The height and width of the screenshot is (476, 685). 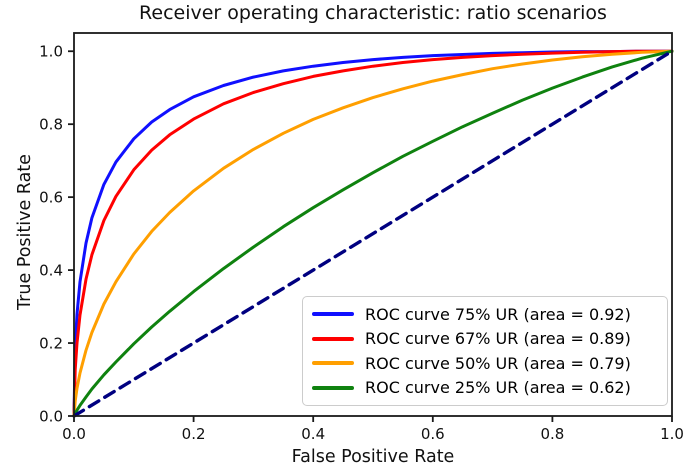 I want to click on y-tick-label: 0.0, so click(x=51, y=417).